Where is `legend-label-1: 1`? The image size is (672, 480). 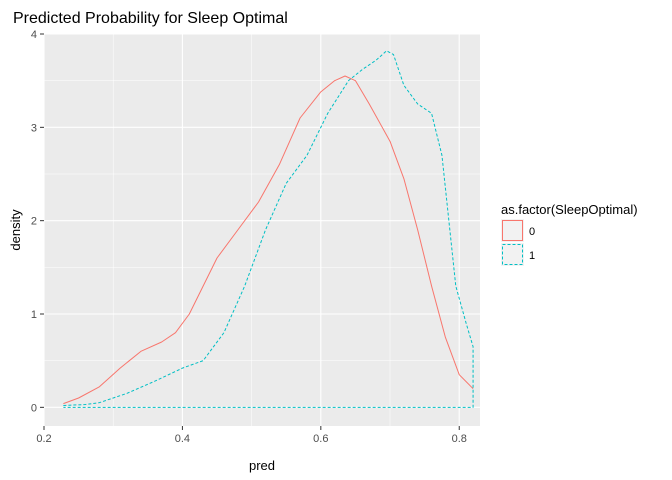
legend-label-1: 1 is located at coordinates (532, 256).